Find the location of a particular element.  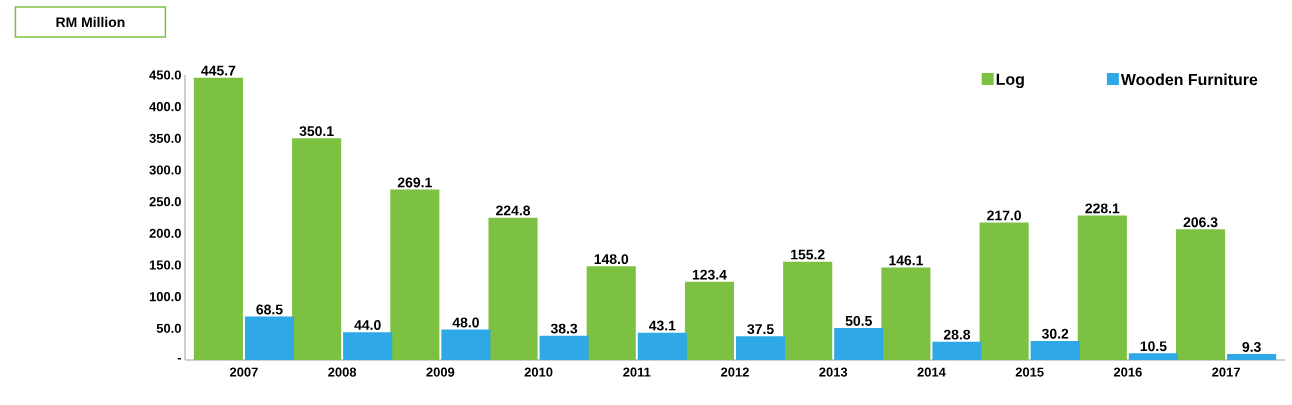

data-label: 37.5 is located at coordinates (760, 329).